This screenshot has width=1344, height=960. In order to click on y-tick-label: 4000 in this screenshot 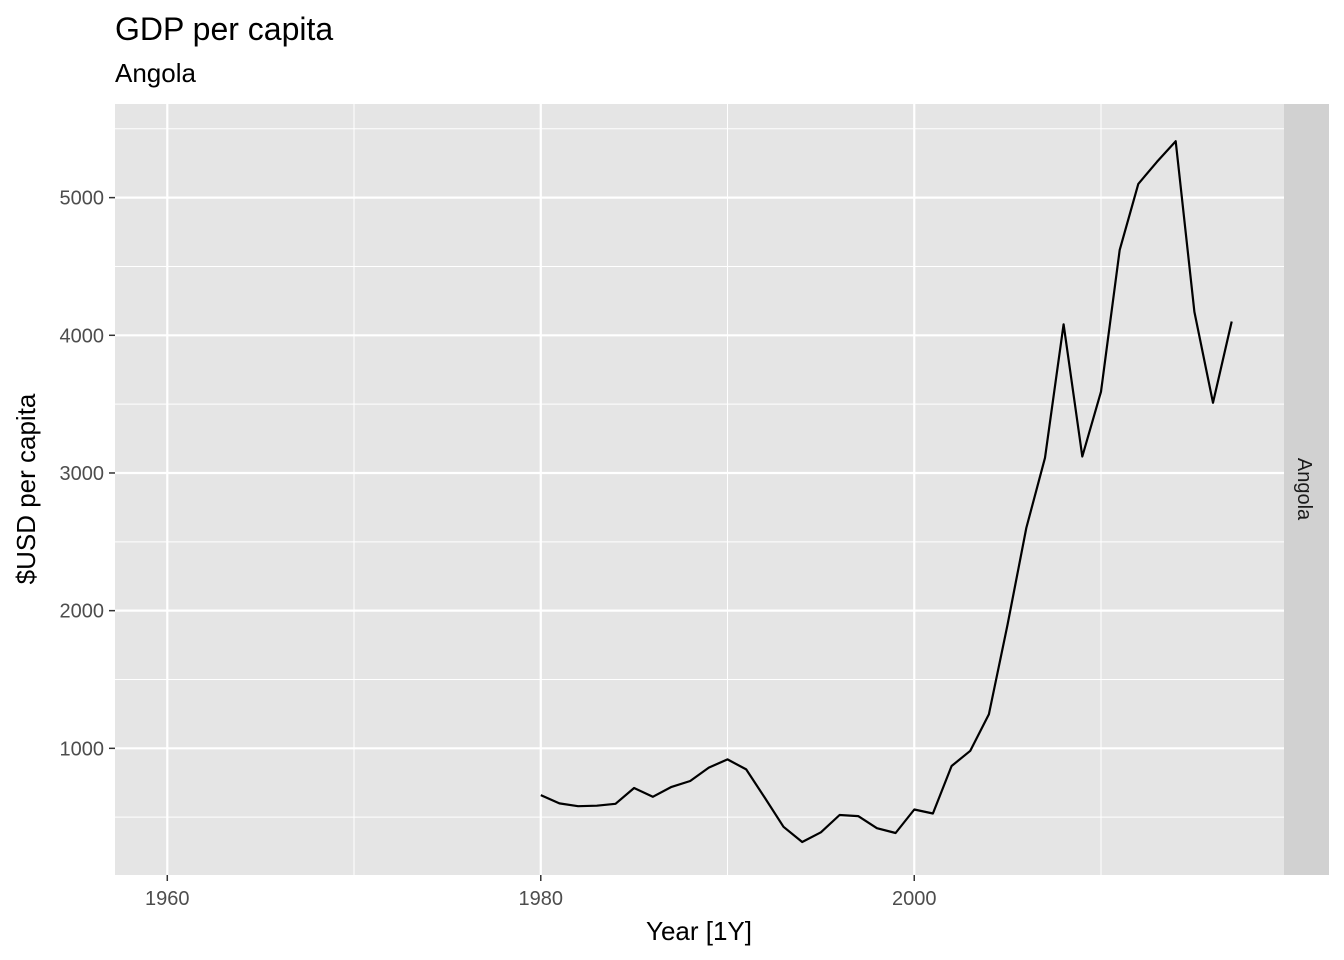, I will do `click(82, 336)`.